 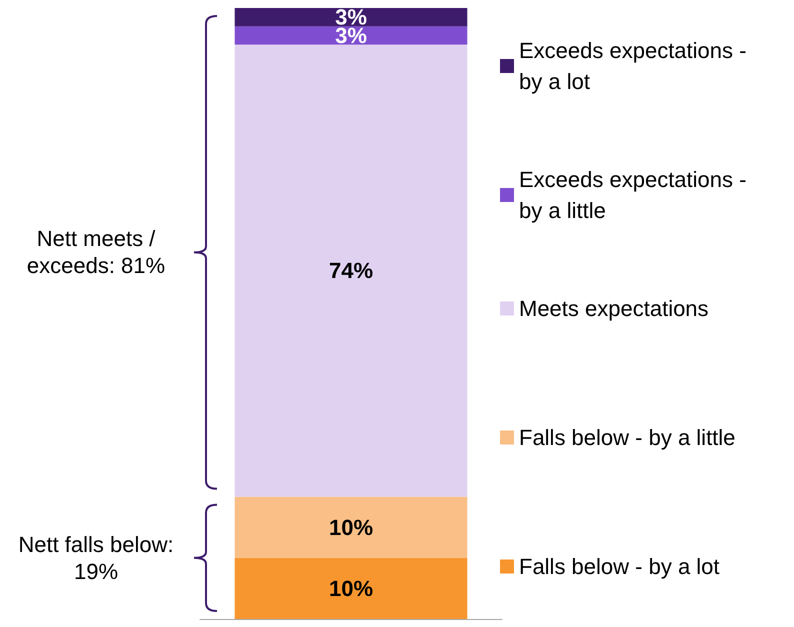 I want to click on legend-label: Exceeds expectations - by a little, so click(x=636, y=195).